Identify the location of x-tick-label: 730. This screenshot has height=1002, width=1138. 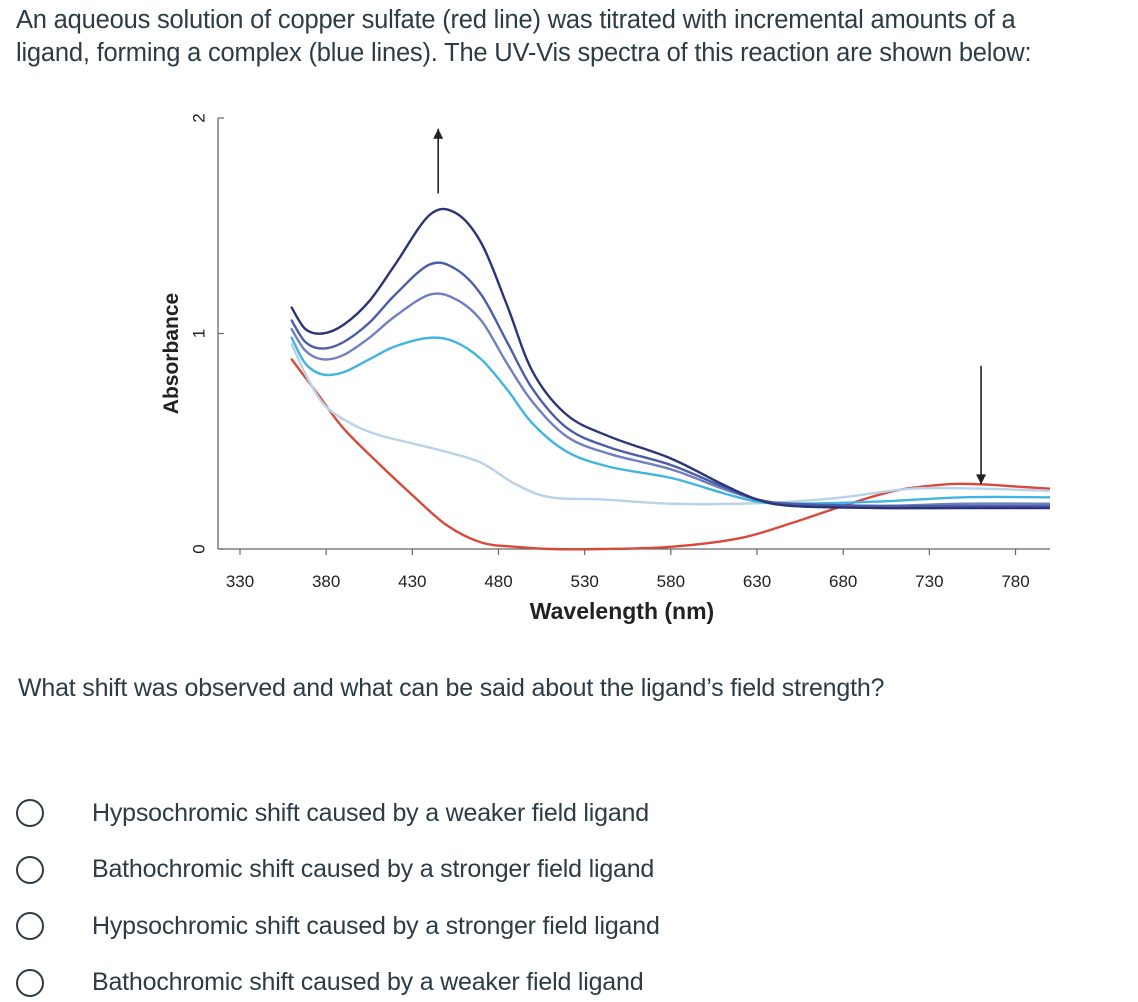
(929, 581).